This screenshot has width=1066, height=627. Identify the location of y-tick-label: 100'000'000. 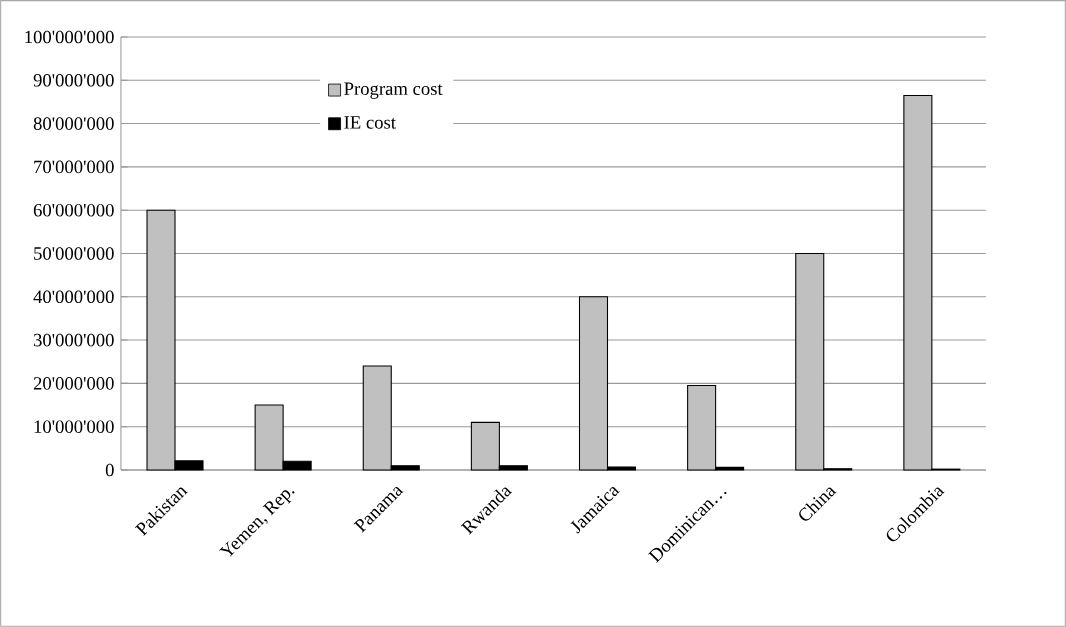
(69, 37).